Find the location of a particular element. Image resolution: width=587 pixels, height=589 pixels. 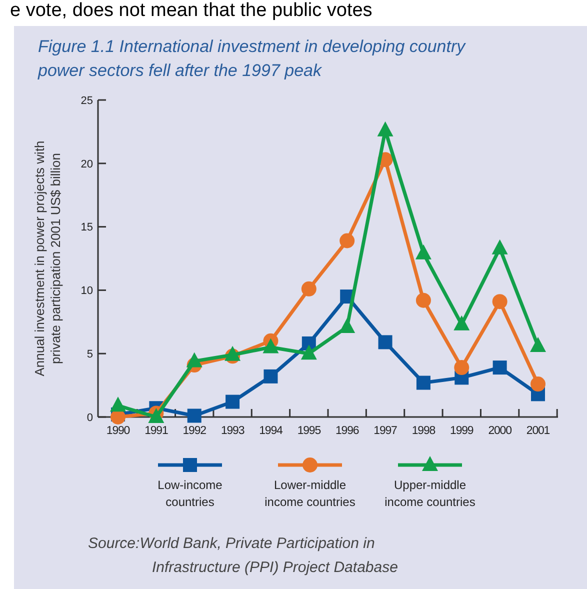

x-tick-label: 1993 is located at coordinates (232, 431).